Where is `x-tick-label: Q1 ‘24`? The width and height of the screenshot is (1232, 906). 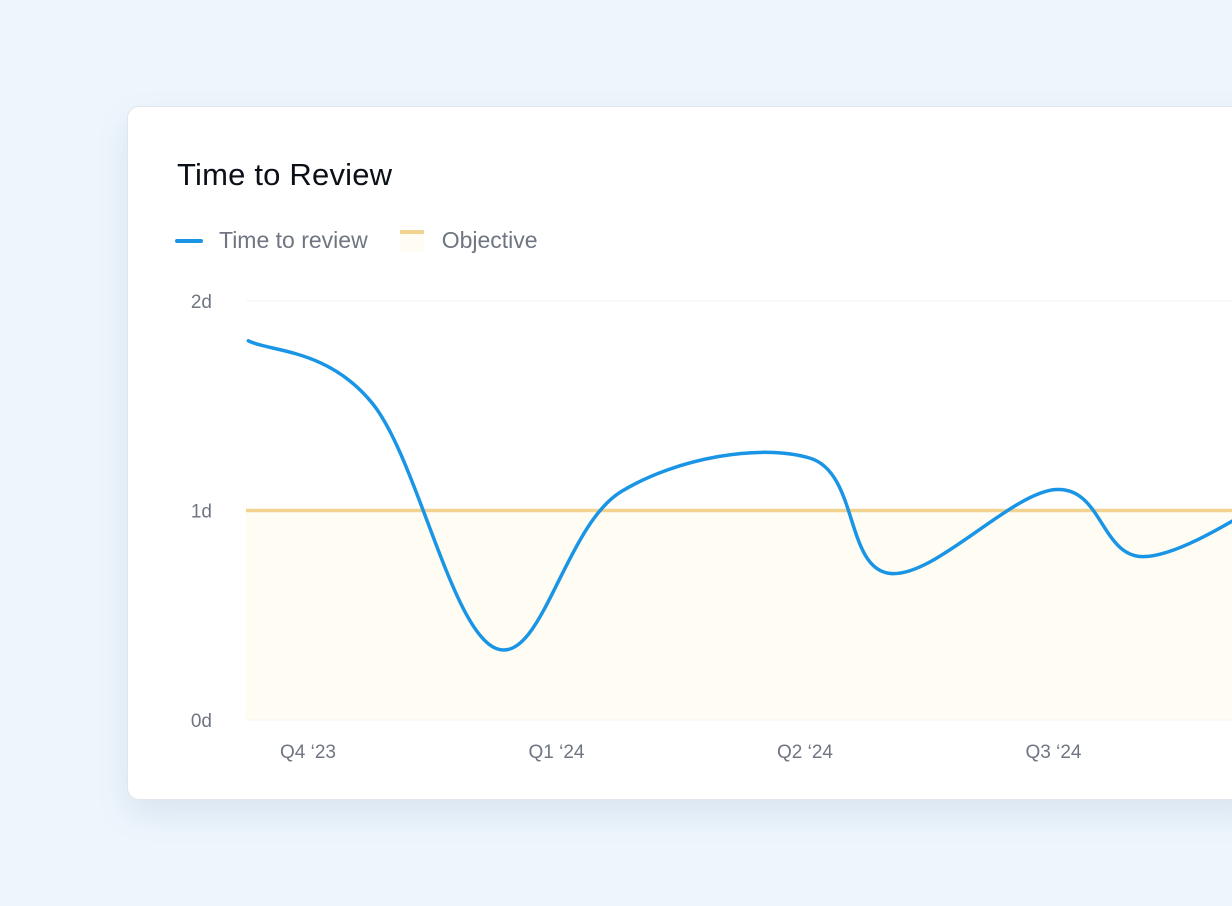 x-tick-label: Q1 ‘24 is located at coordinates (557, 752).